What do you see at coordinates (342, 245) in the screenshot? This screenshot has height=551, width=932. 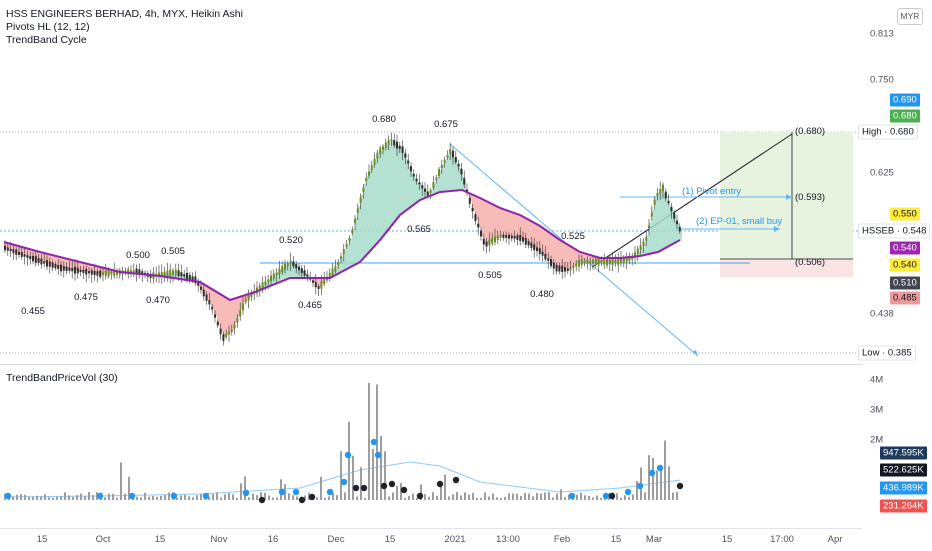 I see `trendband-ma-line` at bounding box center [342, 245].